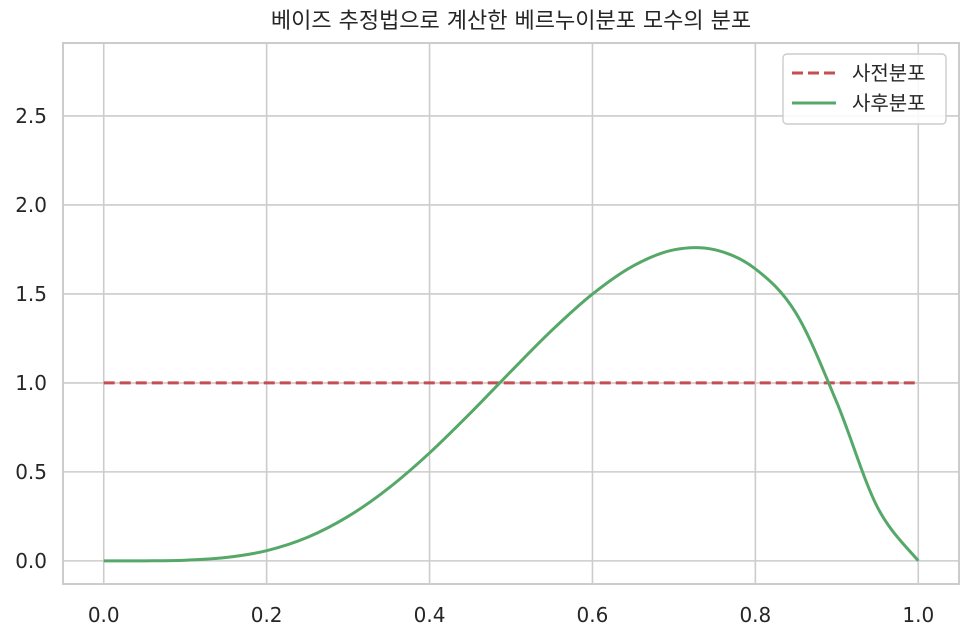 The image size is (962, 632). I want to click on x-tick-label: 0.0, so click(104, 615).